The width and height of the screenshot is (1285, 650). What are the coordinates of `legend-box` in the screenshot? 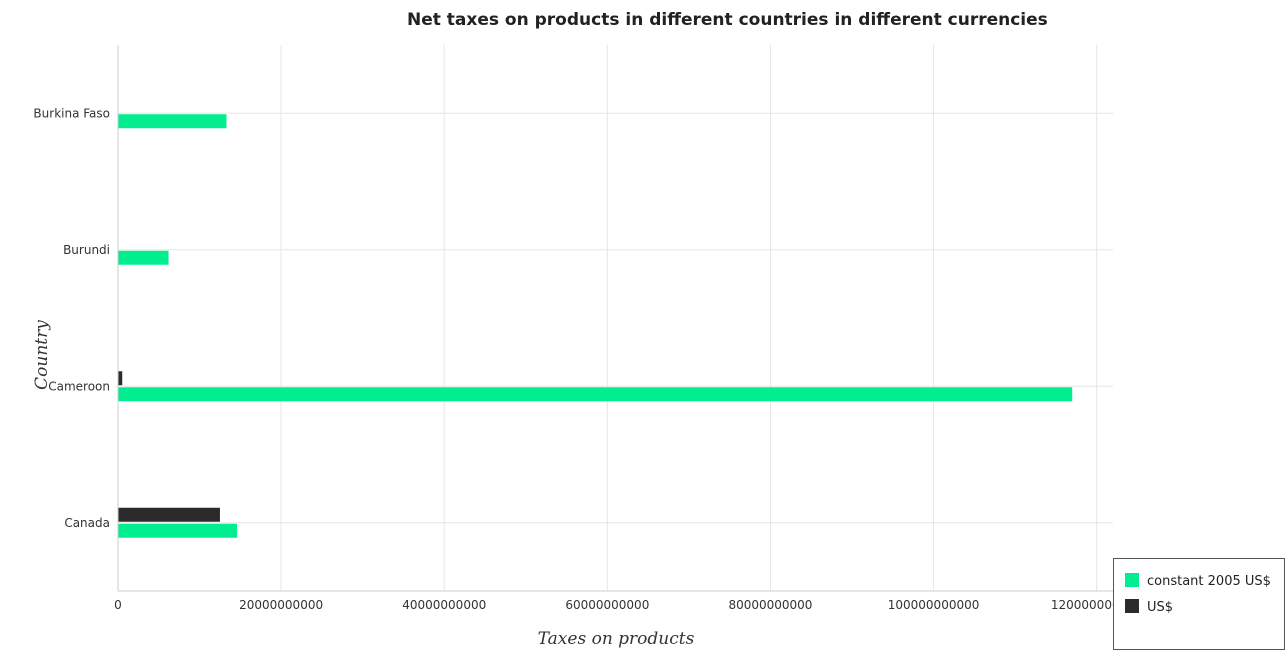 It's located at (1199, 604).